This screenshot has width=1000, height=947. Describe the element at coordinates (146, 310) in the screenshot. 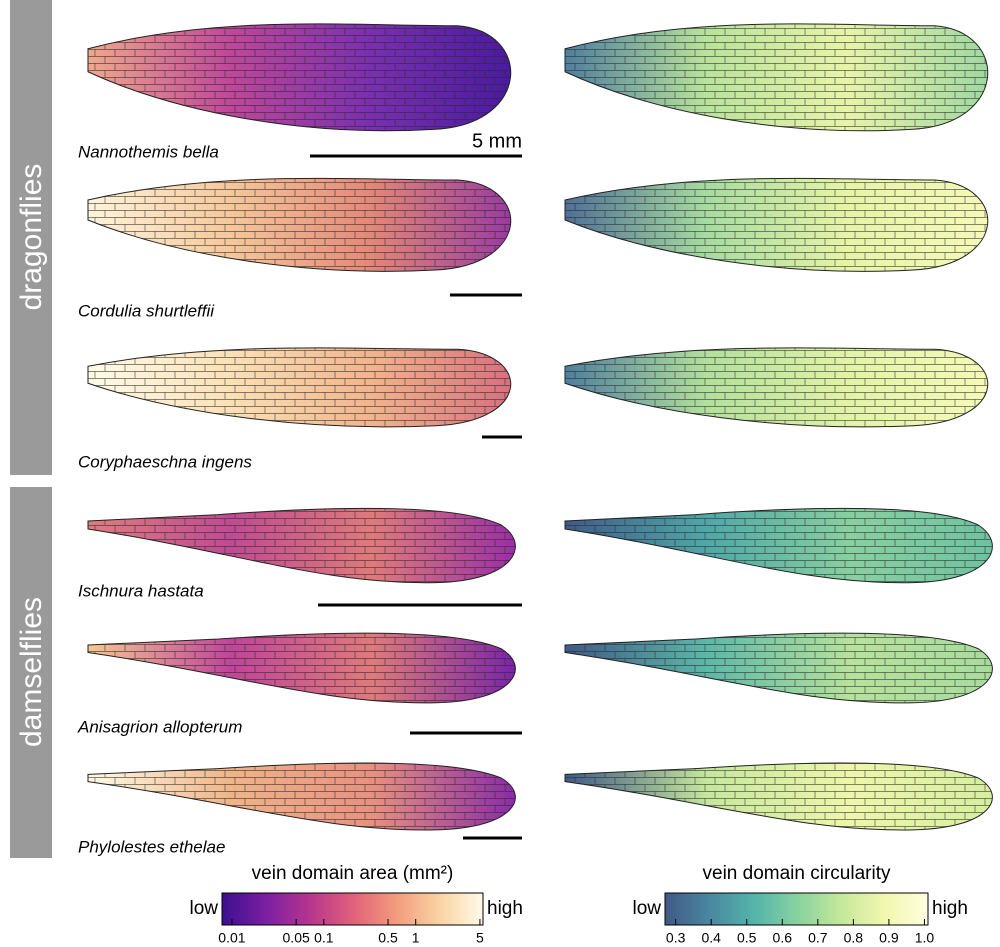

I see `species-label: Cordulia shurtleffii` at that location.